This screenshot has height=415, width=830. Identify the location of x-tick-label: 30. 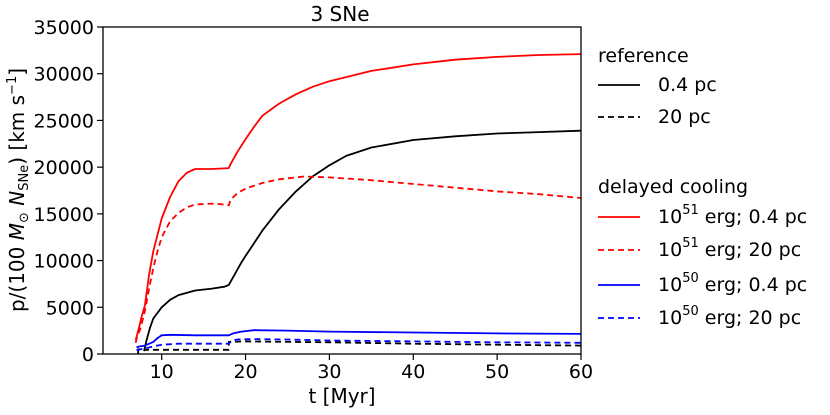
(329, 372).